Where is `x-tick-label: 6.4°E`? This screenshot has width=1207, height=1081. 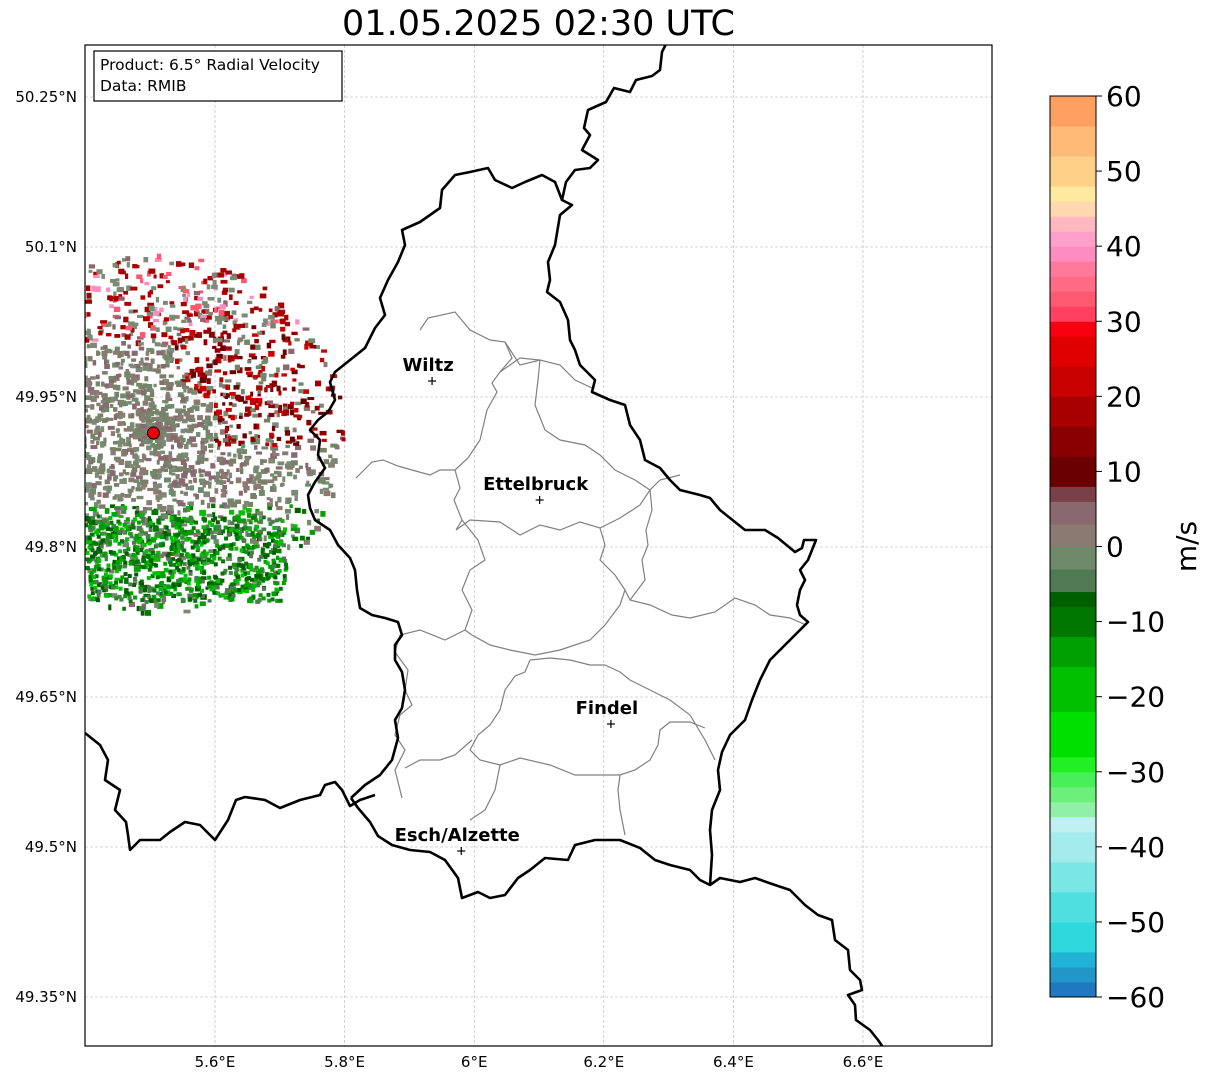
x-tick-label: 6.4°E is located at coordinates (733, 1062).